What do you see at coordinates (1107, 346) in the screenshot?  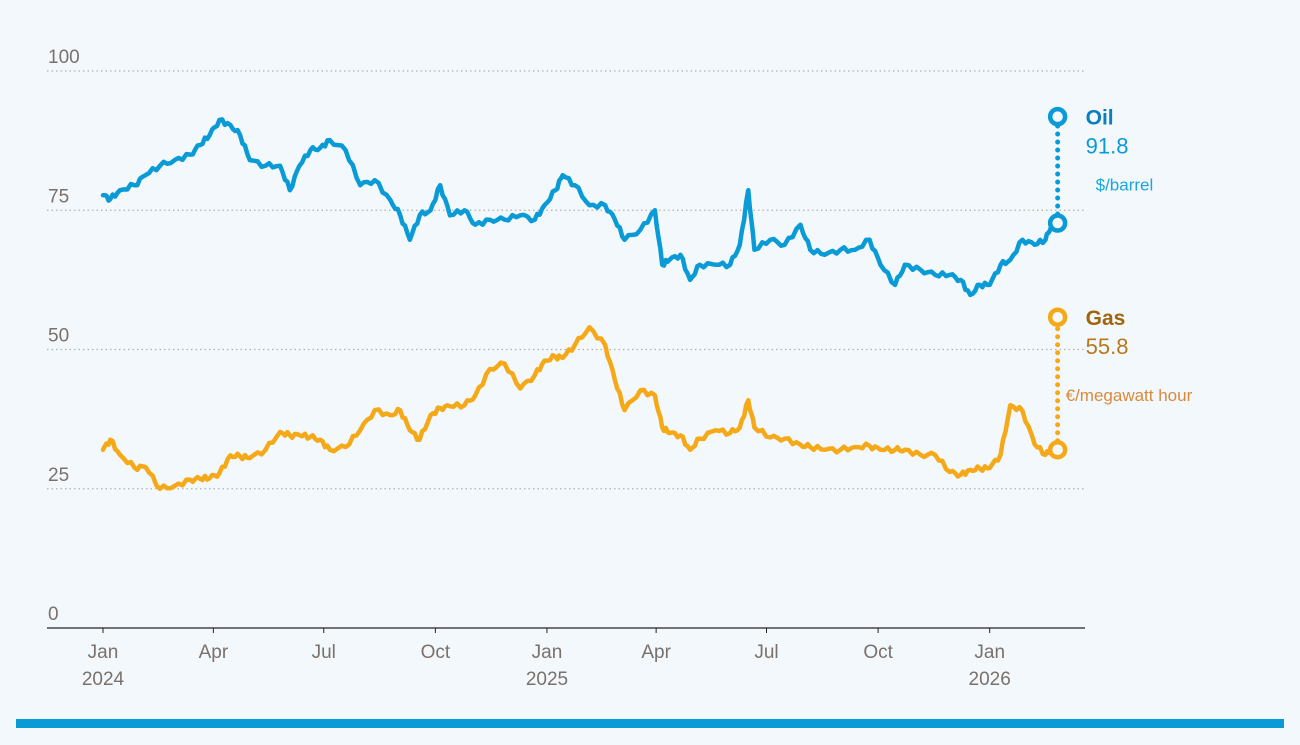 I see `series-latest-value: 55.8` at bounding box center [1107, 346].